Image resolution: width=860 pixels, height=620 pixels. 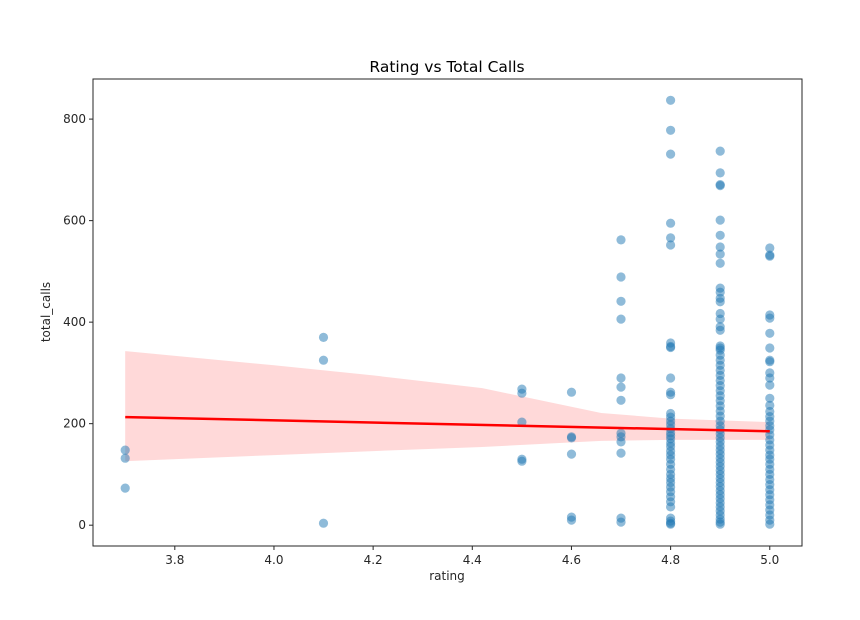 I want to click on confidence-band, so click(x=447, y=406).